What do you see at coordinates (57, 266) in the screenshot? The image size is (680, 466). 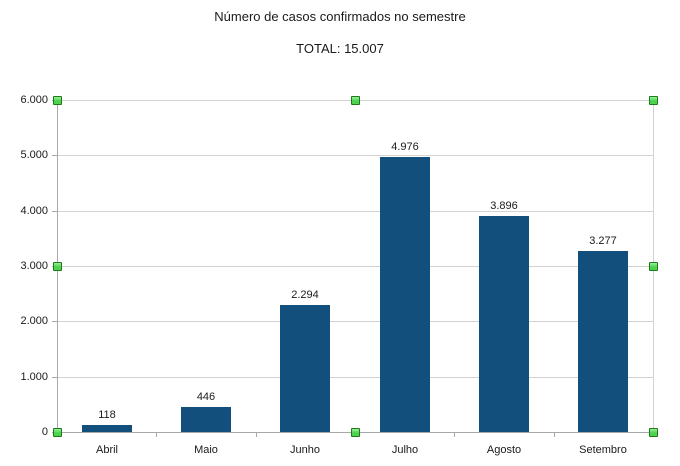 I see `selection-handle-middle-left` at bounding box center [57, 266].